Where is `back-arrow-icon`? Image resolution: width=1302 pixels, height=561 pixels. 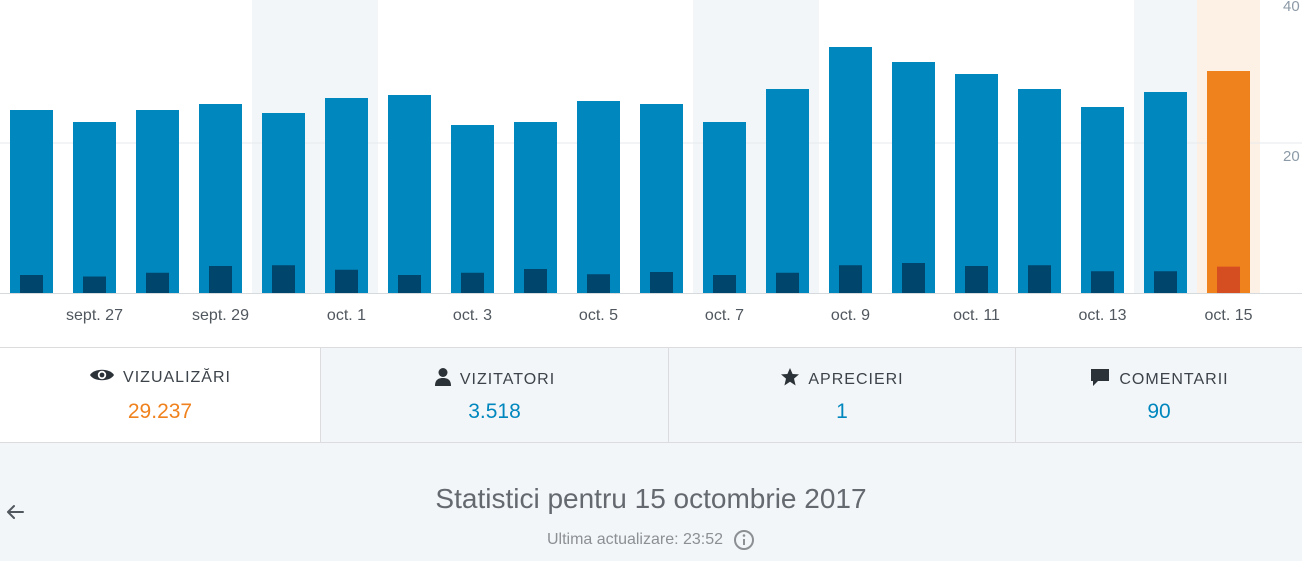
back-arrow-icon is located at coordinates (15, 512).